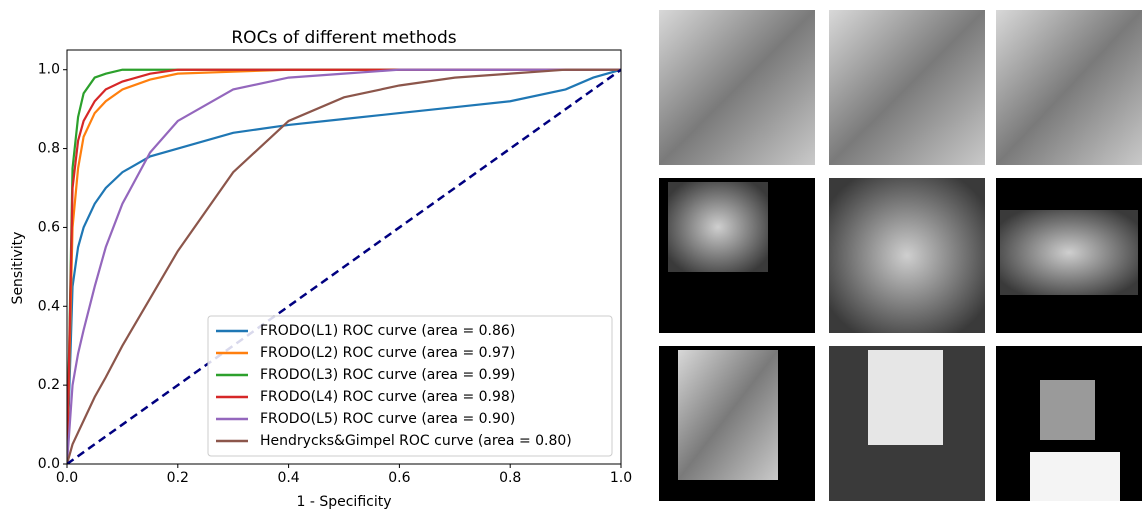  Describe the element at coordinates (387, 419) in the screenshot. I see `legend-label: FRODO(L5) ROC curve (area = 0.90)` at that location.